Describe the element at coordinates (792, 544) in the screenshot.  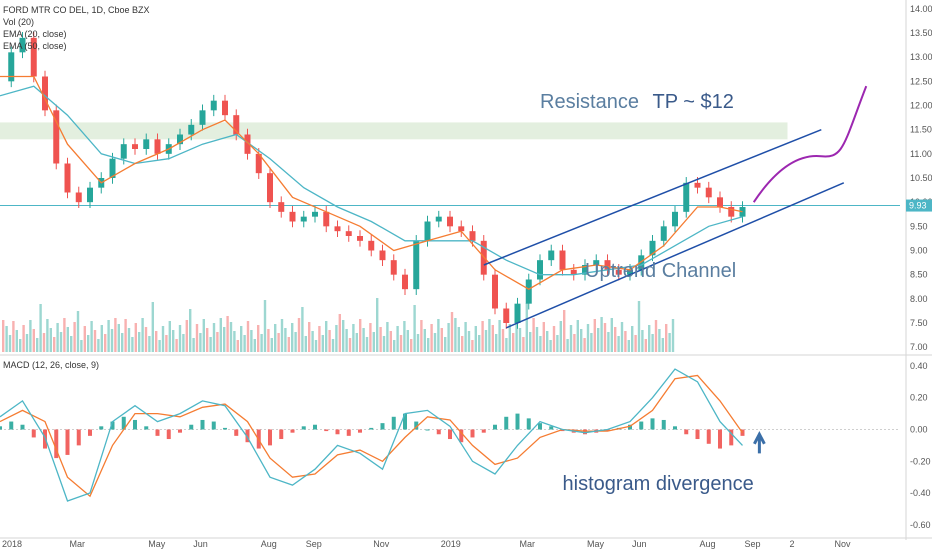
I see `time-tick-label: 2` at that location.